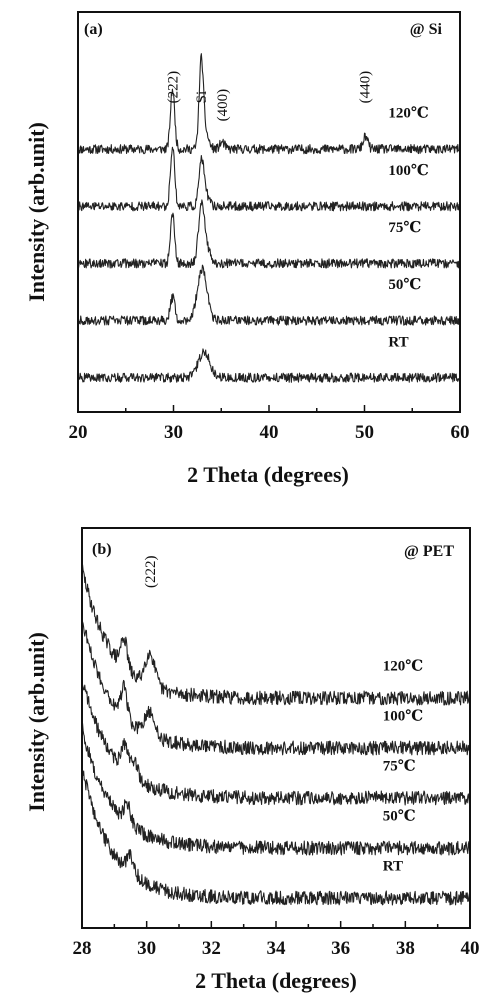 The image size is (491, 1000). What do you see at coordinates (405, 948) in the screenshot?
I see `panel-b-xtick-label: 38` at bounding box center [405, 948].